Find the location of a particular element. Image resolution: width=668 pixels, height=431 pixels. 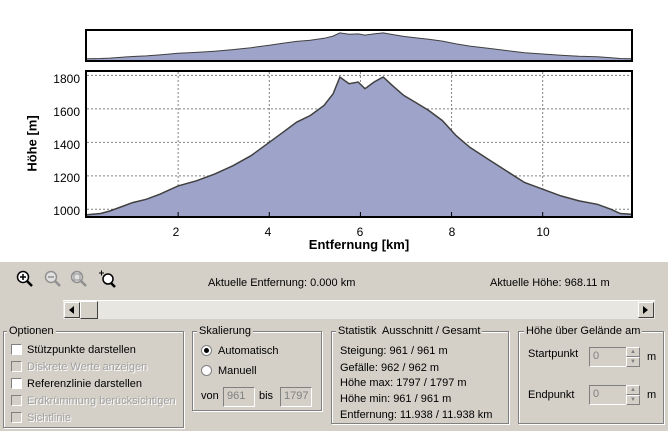

checkbox-label: Referenzlinie darstellen is located at coordinates (84, 384).